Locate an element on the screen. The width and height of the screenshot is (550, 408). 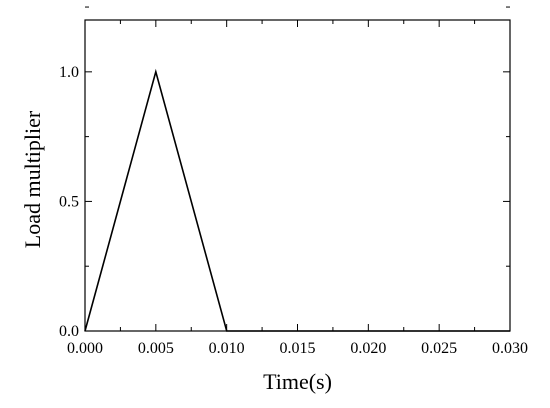
x-axis-title: Time(s) is located at coordinates (297, 381).